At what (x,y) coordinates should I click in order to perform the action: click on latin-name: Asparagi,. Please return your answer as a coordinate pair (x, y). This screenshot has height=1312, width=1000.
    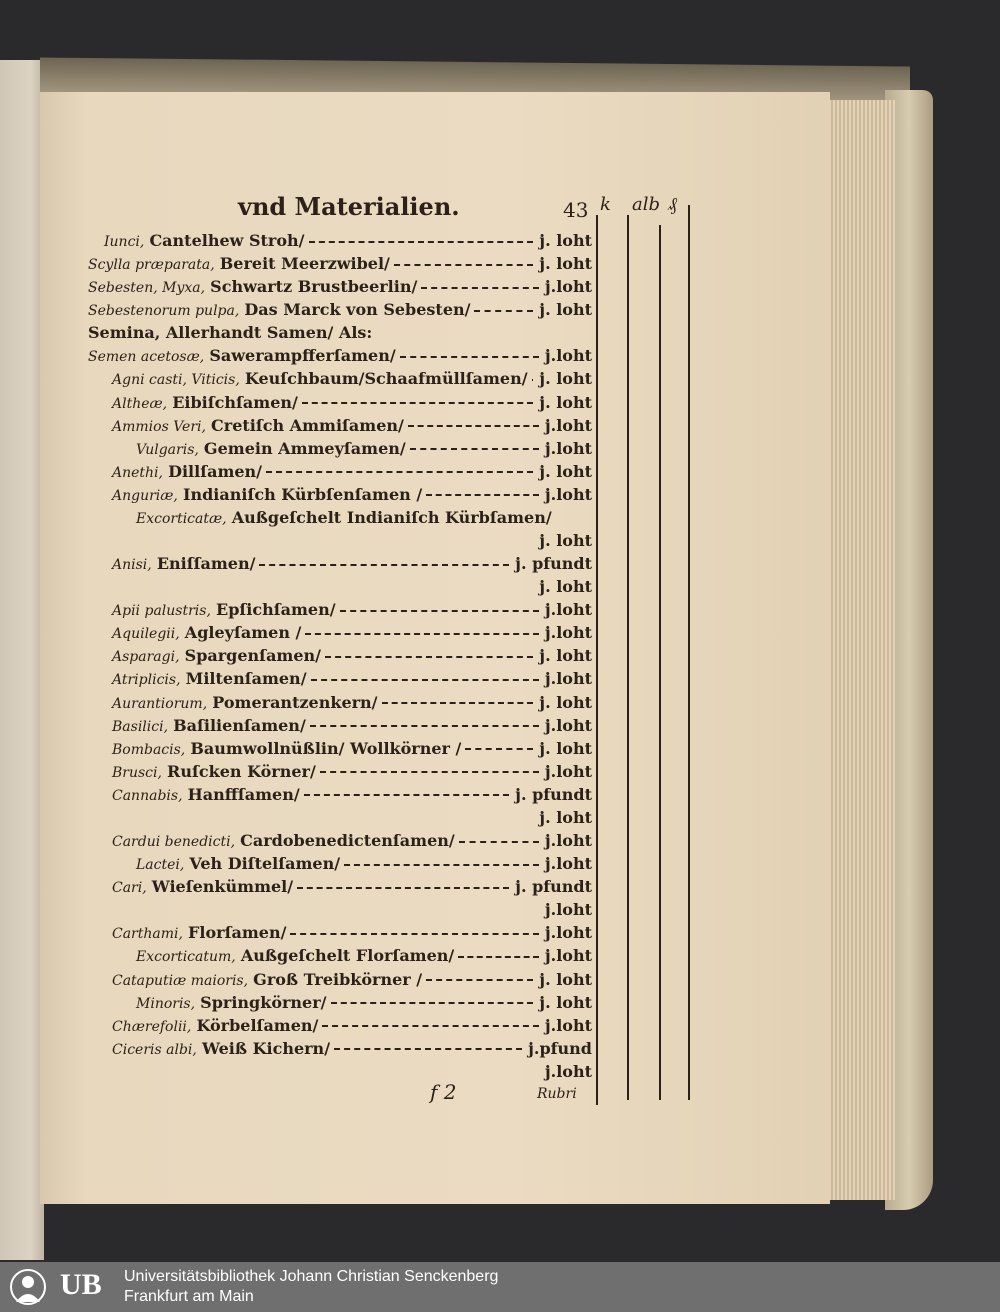
    Looking at the image, I should click on (146, 657).